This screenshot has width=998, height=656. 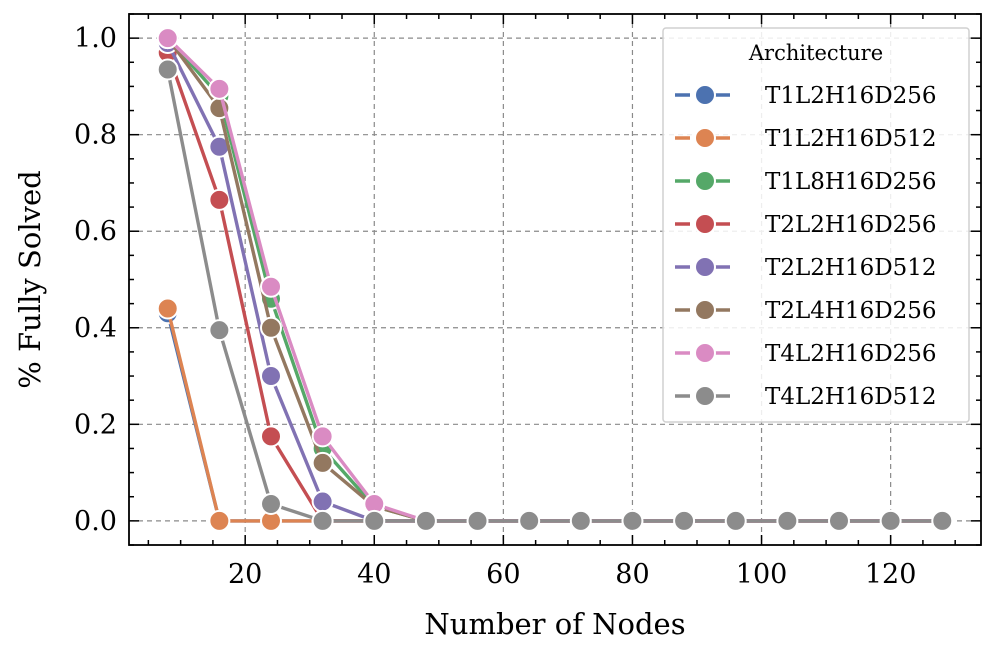 I want to click on legend-marker-T1L8H16D256, so click(x=705, y=181).